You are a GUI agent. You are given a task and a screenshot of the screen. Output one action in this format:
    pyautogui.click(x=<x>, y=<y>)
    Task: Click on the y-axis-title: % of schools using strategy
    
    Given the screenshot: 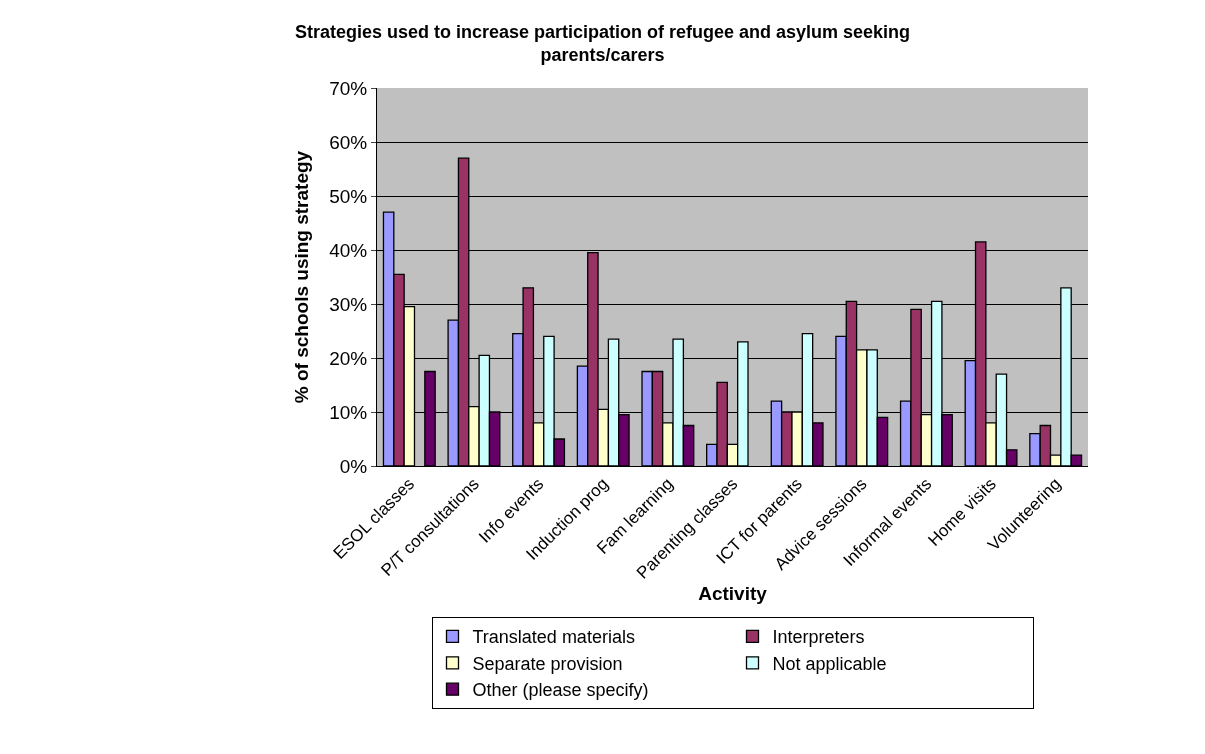 What is the action you would take?
    pyautogui.click(x=302, y=277)
    